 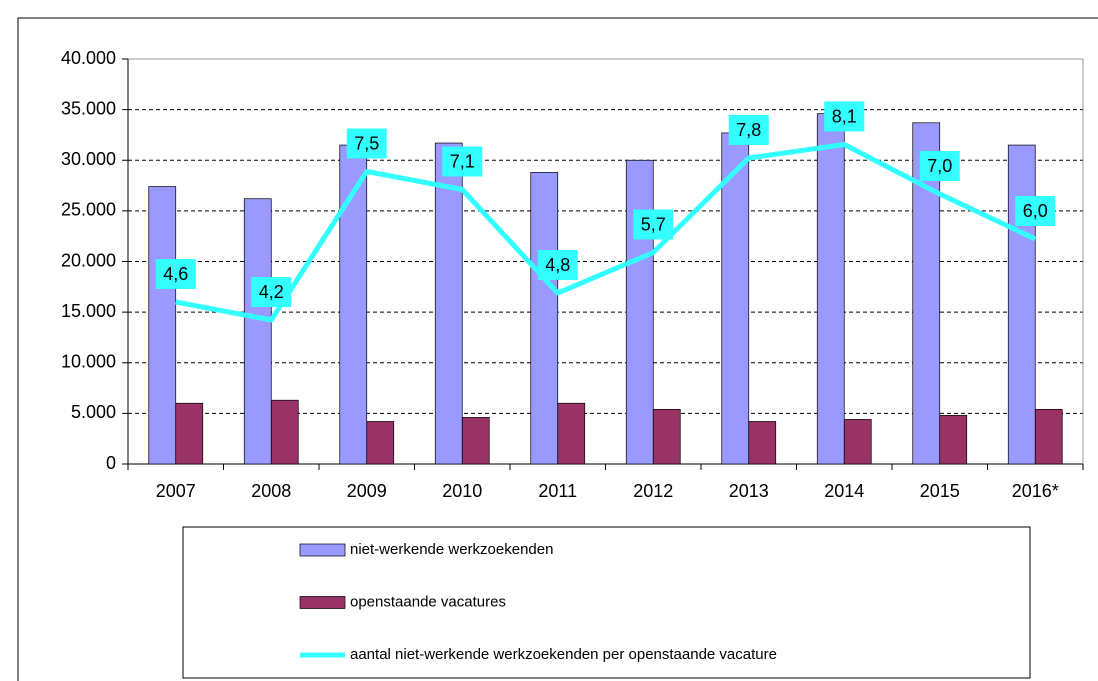 I want to click on value-label: 6,0, so click(x=1035, y=211).